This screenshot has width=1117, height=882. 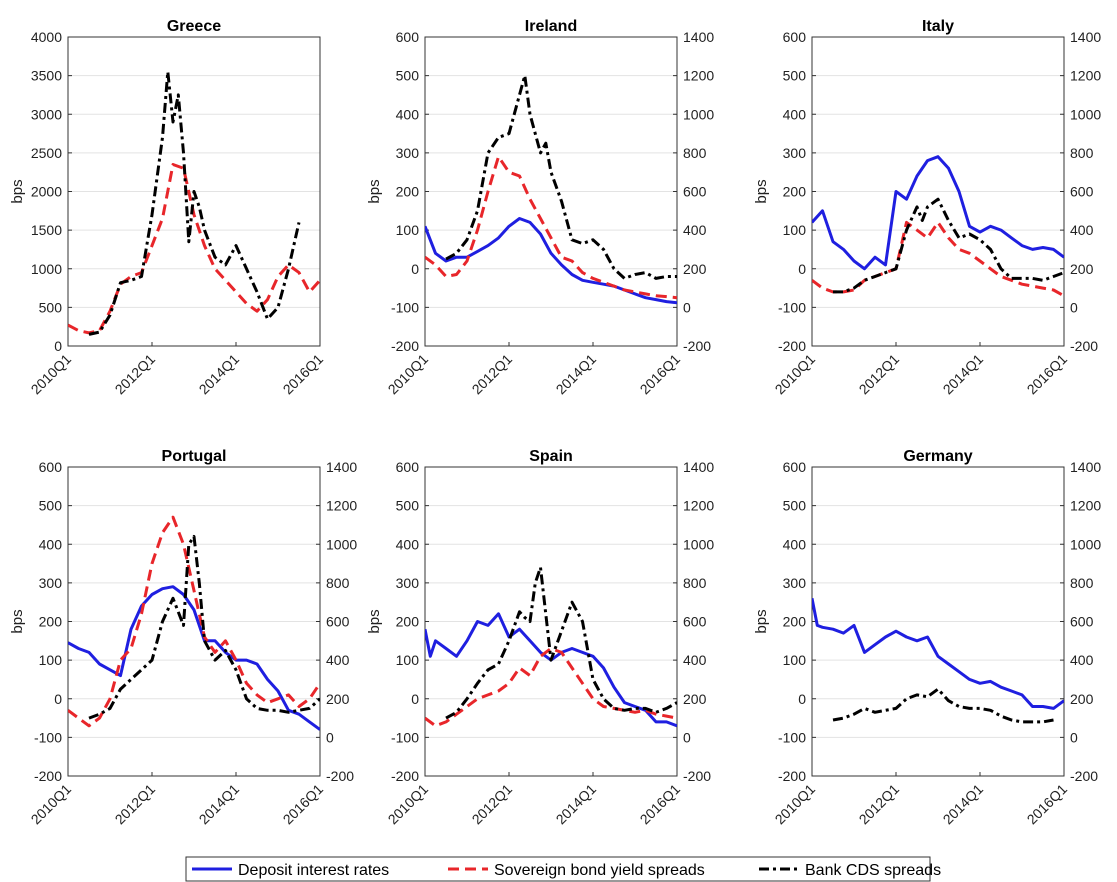 I want to click on panel-title: Ireland, so click(x=551, y=26).